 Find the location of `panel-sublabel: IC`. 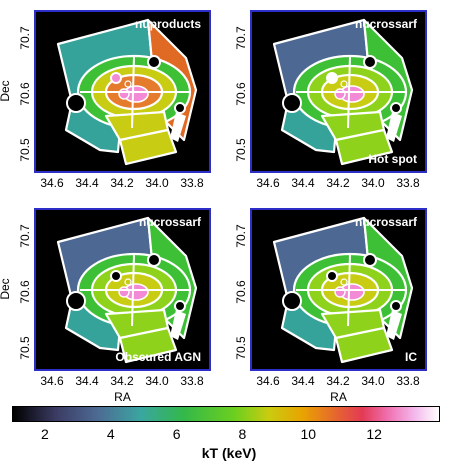

panel-sublabel: IC is located at coordinates (411, 357).